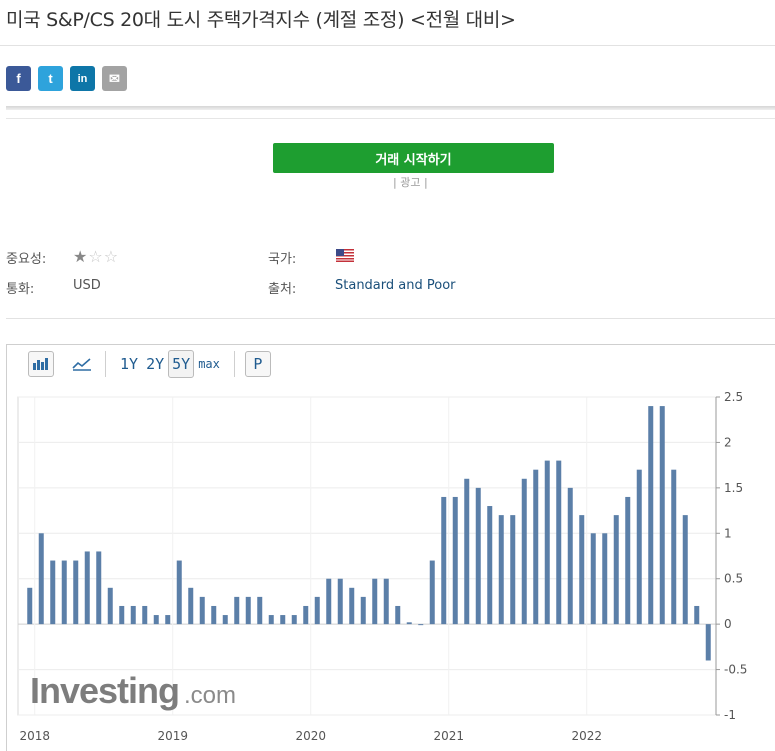 The height and width of the screenshot is (751, 775). What do you see at coordinates (114, 78) in the screenshot?
I see `mail-icon: ✉` at bounding box center [114, 78].